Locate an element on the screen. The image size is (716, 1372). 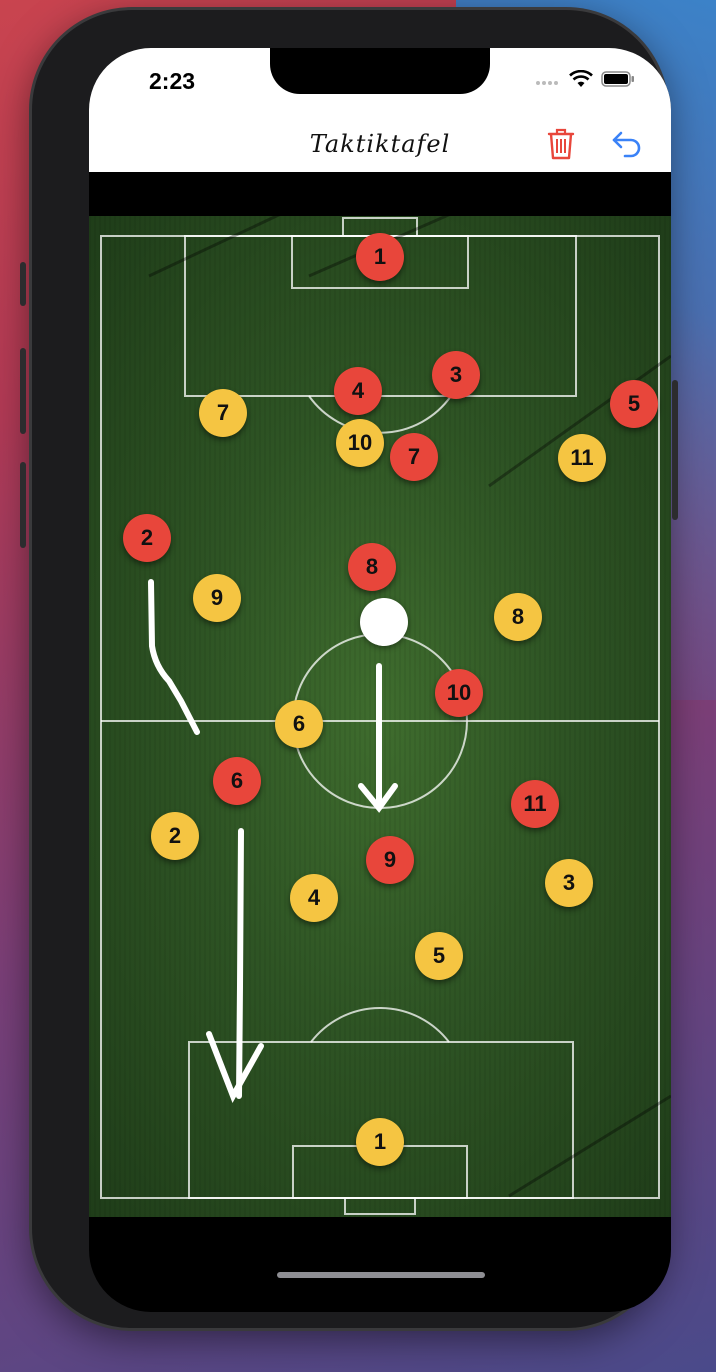
status-icons is located at coordinates (585, 81).